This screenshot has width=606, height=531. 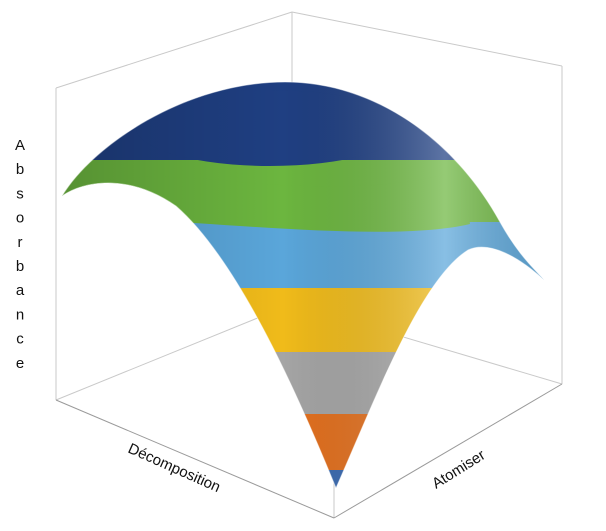 I want to click on box-edge-floor-front-right, so click(x=448, y=451).